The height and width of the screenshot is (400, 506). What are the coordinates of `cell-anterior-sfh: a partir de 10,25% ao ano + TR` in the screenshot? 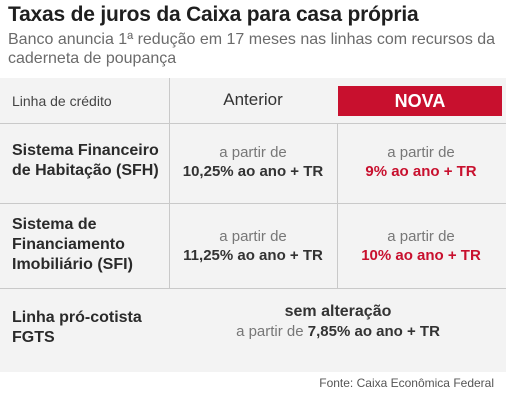 It's located at (253, 162).